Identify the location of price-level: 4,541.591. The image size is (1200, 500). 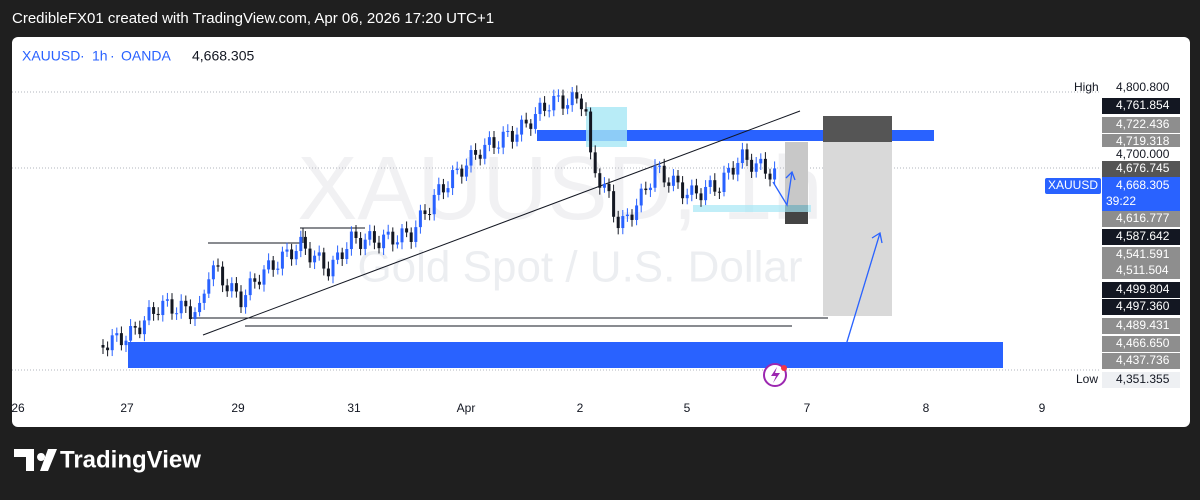
(1143, 254).